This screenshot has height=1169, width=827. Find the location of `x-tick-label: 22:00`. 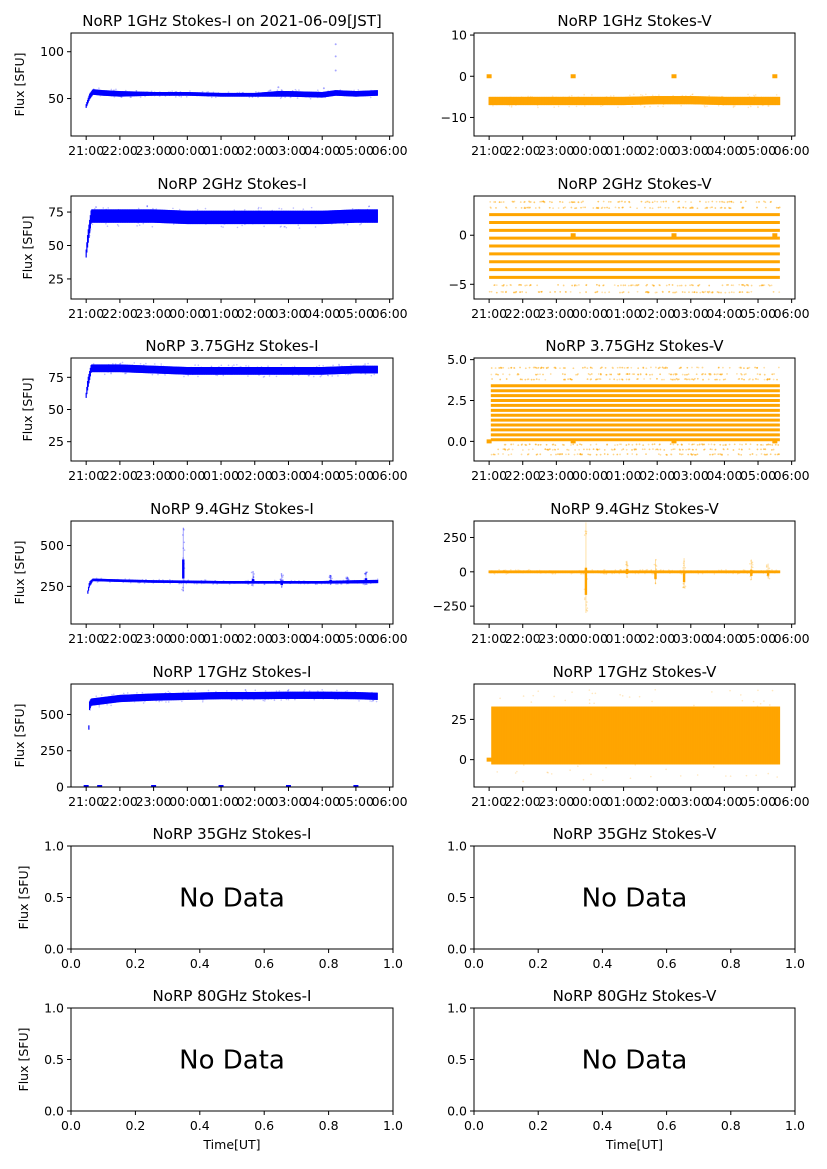

x-tick-label: 22:00 is located at coordinates (120, 313).